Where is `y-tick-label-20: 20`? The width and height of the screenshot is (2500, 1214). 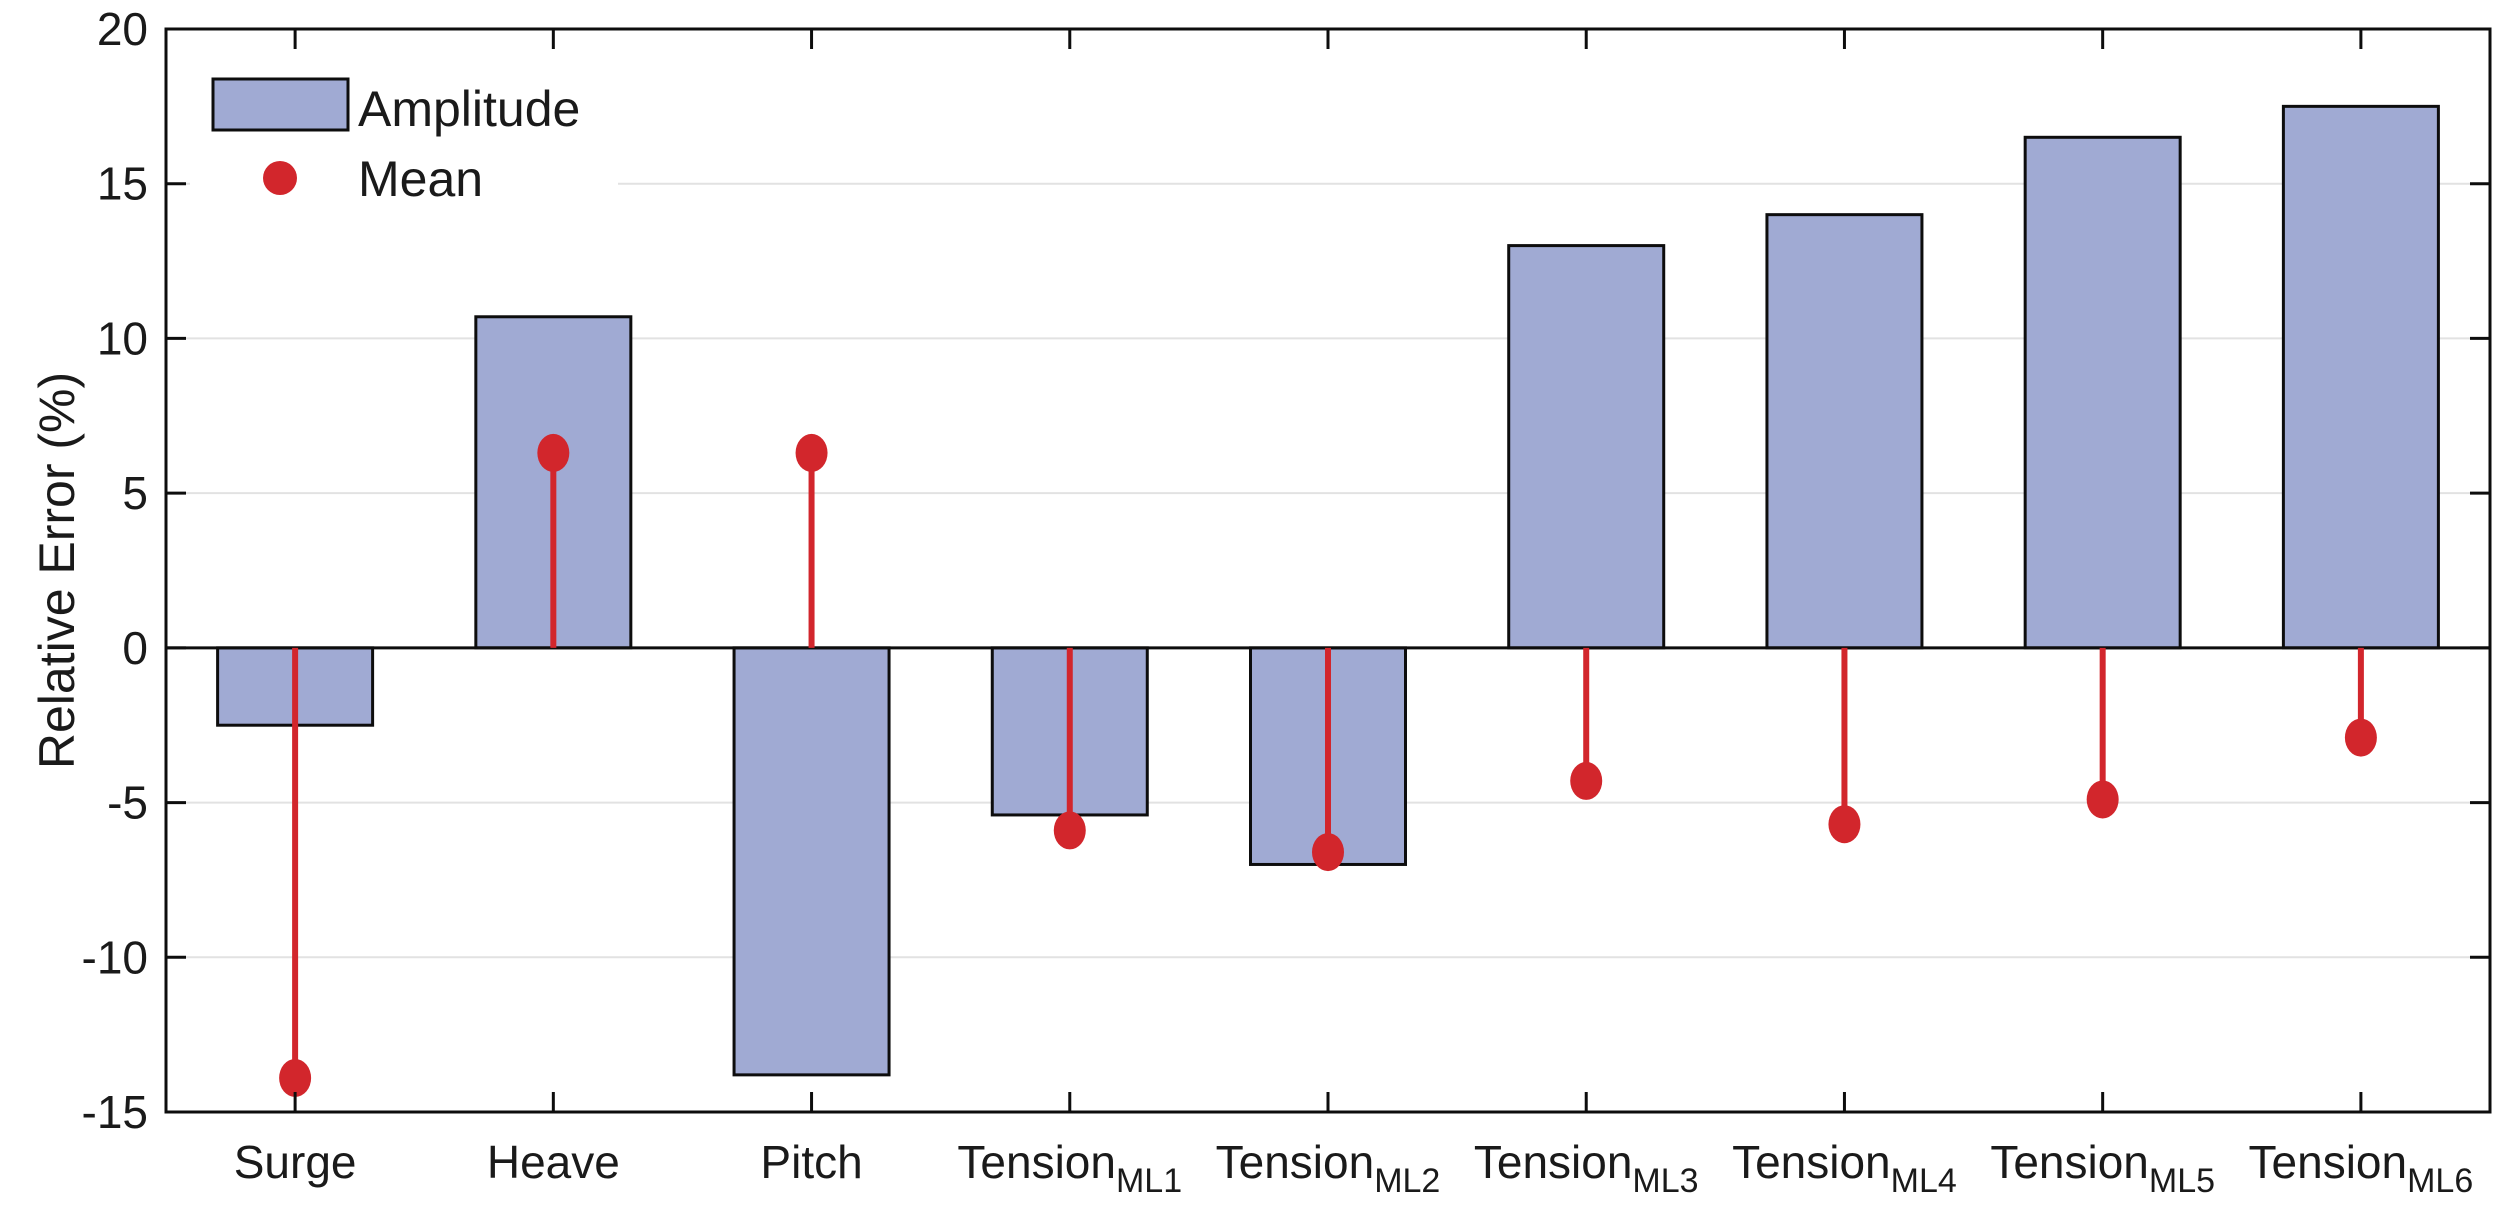 y-tick-label-20: 20 is located at coordinates (122, 29).